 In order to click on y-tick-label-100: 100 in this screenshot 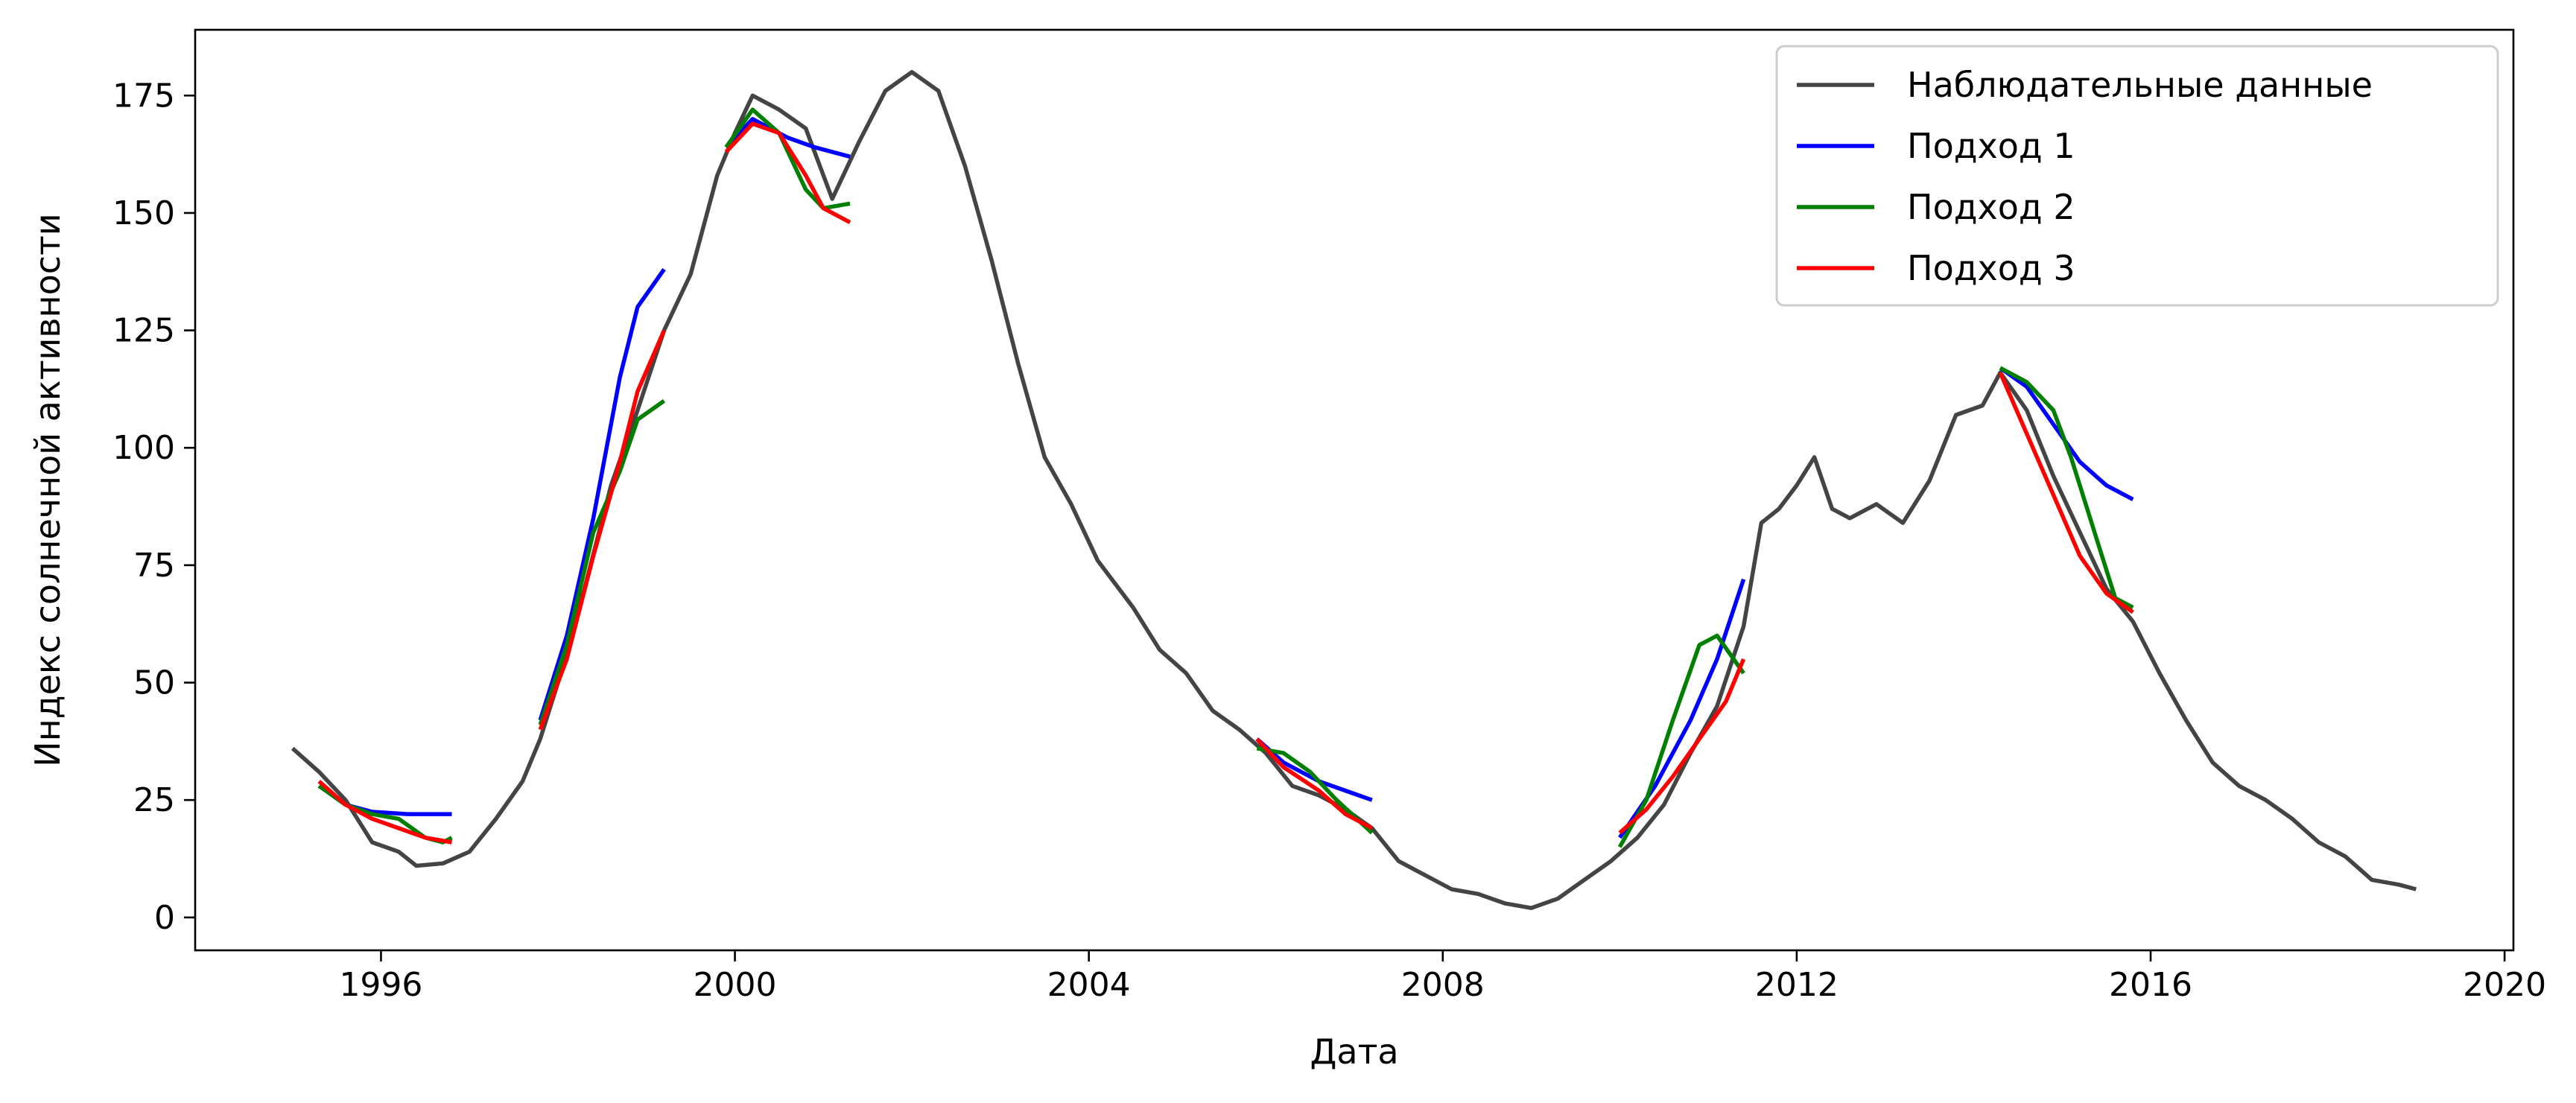, I will do `click(144, 448)`.